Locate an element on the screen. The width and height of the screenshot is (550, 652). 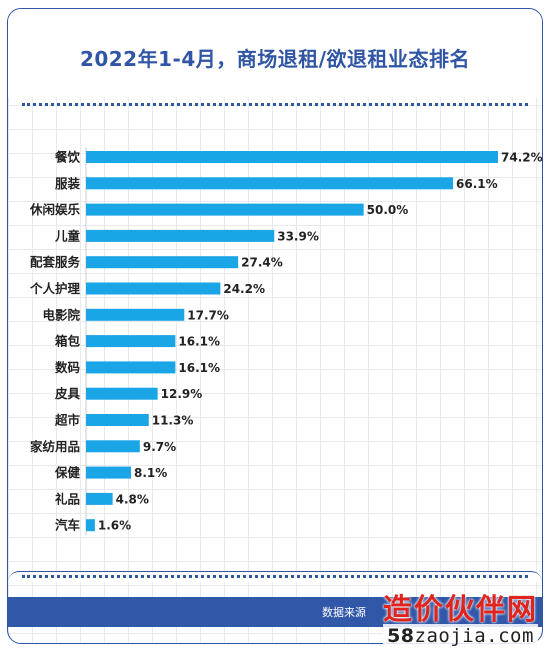
category-label: 儿童 is located at coordinates (67, 235).